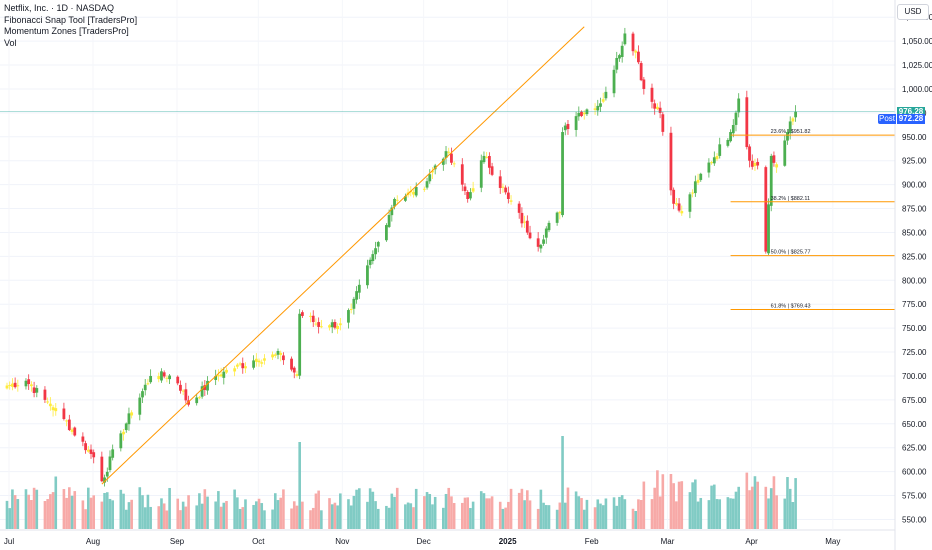 The image size is (932, 550). What do you see at coordinates (71, 19) in the screenshot?
I see `indicator-label-fibonacci: Fibonacci Snap Tool [TradersPro]` at bounding box center [71, 19].